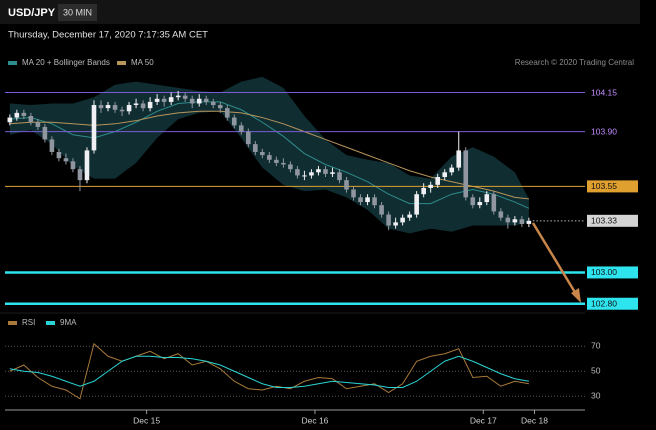  What do you see at coordinates (576, 295) in the screenshot?
I see `arrow-head` at bounding box center [576, 295].